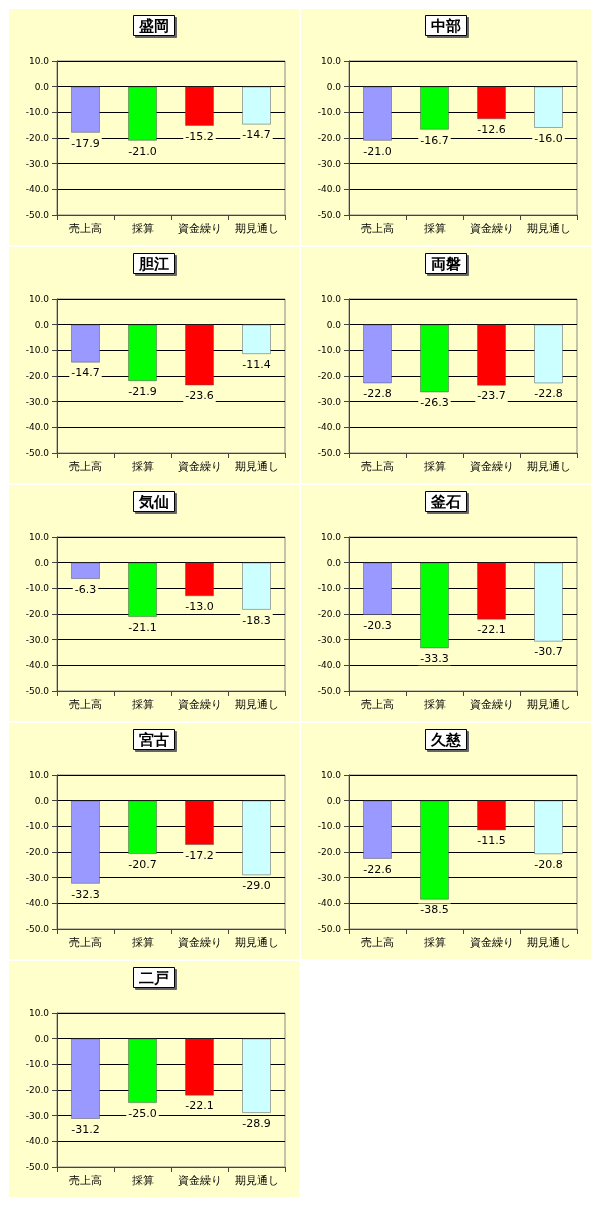  What do you see at coordinates (446, 739) in the screenshot?
I see `chart-title: 久慈` at bounding box center [446, 739].